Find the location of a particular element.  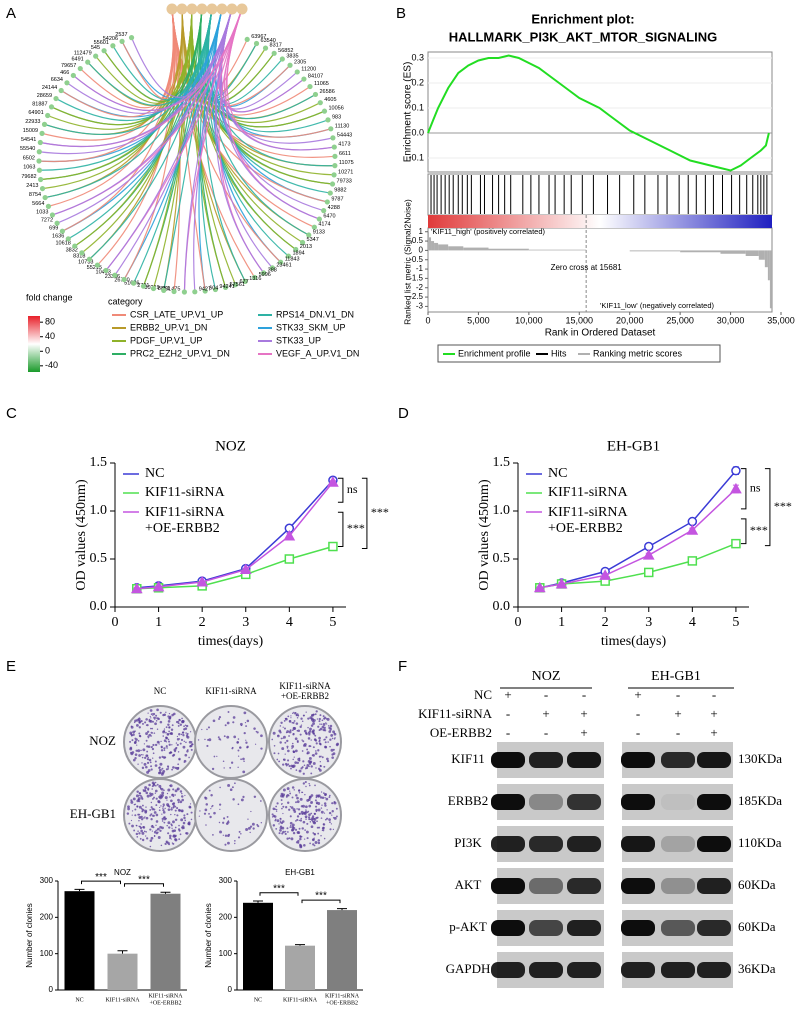

condition-sign: - is located at coordinates (584, 694).